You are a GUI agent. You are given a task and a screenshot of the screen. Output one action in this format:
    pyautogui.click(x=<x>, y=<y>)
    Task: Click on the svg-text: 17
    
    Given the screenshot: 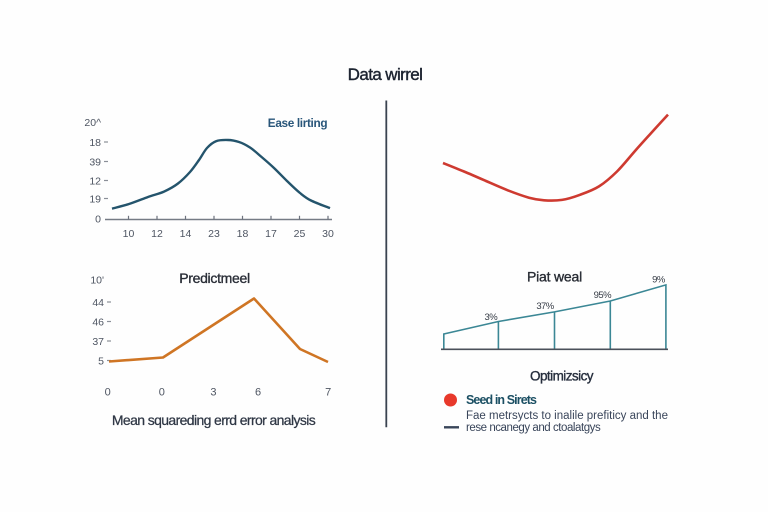 What is the action you would take?
    pyautogui.click(x=271, y=234)
    